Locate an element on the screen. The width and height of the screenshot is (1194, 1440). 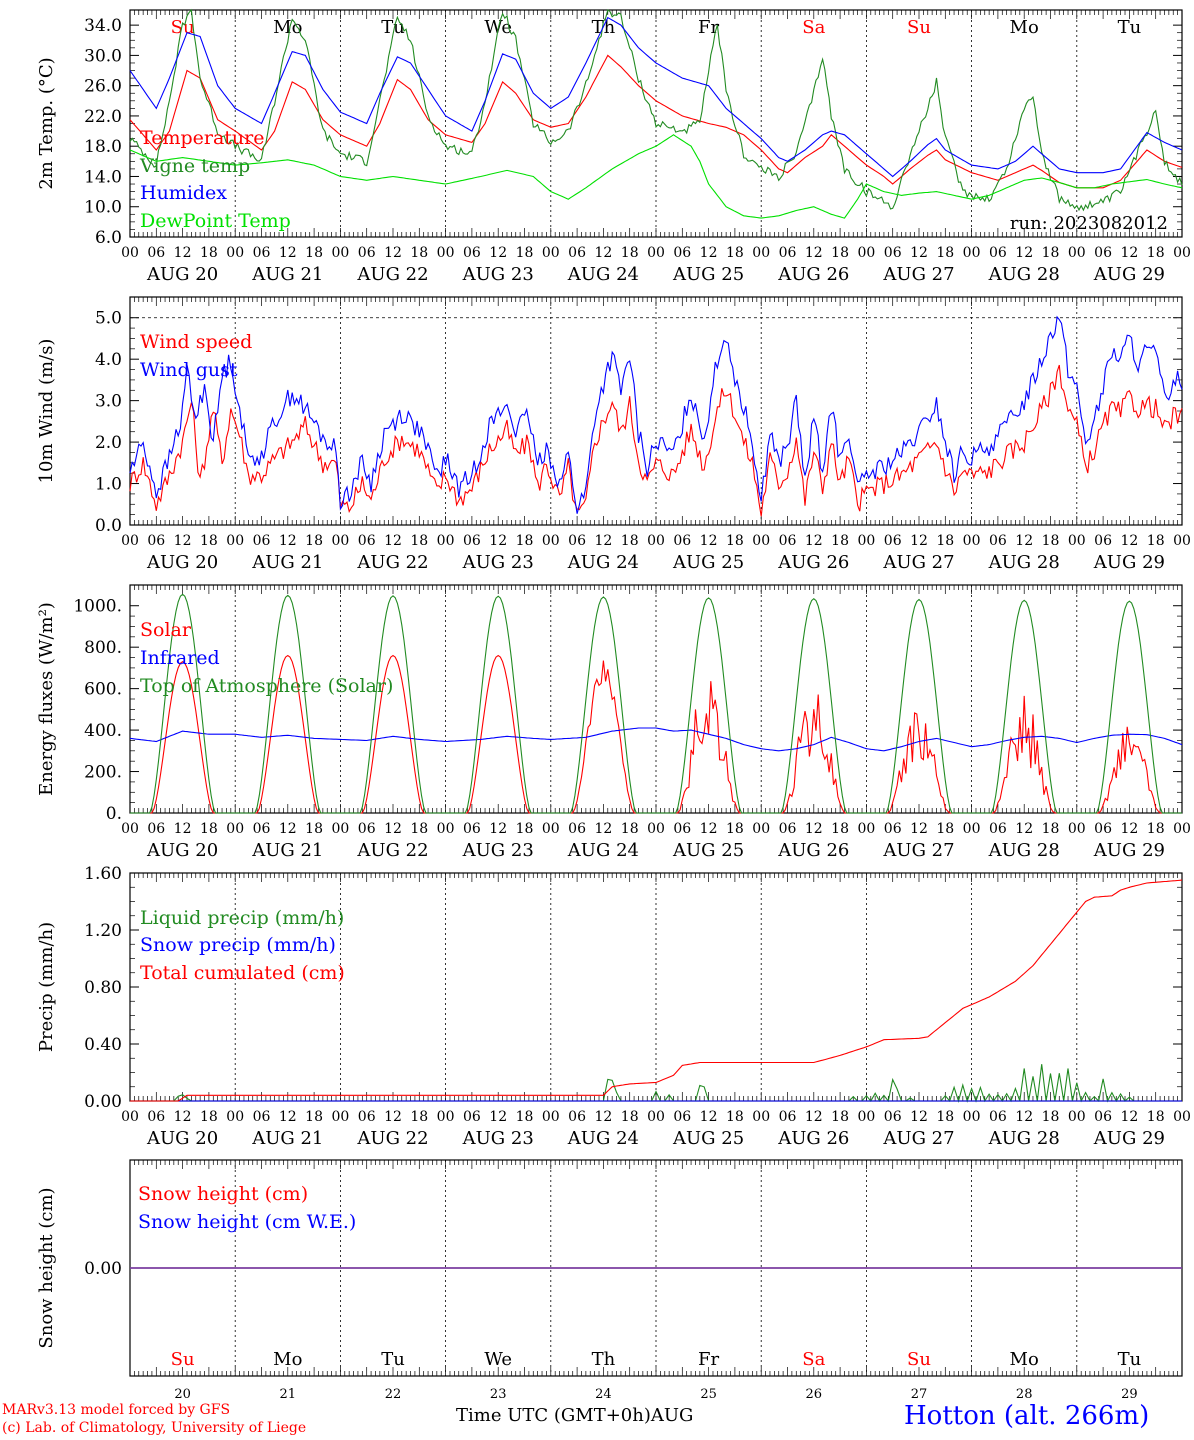
day-number: 26 is located at coordinates (814, 1394).